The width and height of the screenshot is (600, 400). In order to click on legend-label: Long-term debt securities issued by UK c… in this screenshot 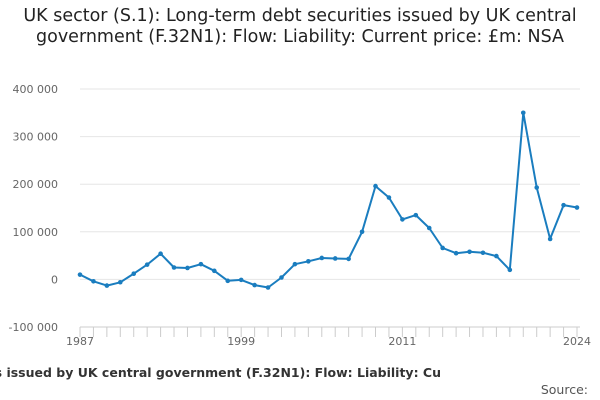, I will do `click(220, 372)`.